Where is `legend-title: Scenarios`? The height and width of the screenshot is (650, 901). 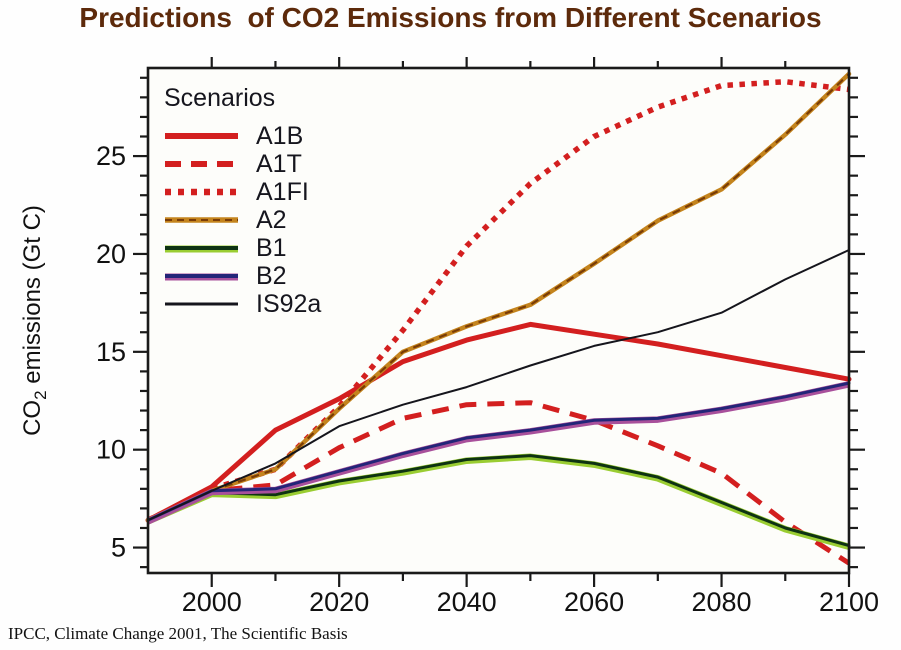
legend-title: Scenarios is located at coordinates (220, 98).